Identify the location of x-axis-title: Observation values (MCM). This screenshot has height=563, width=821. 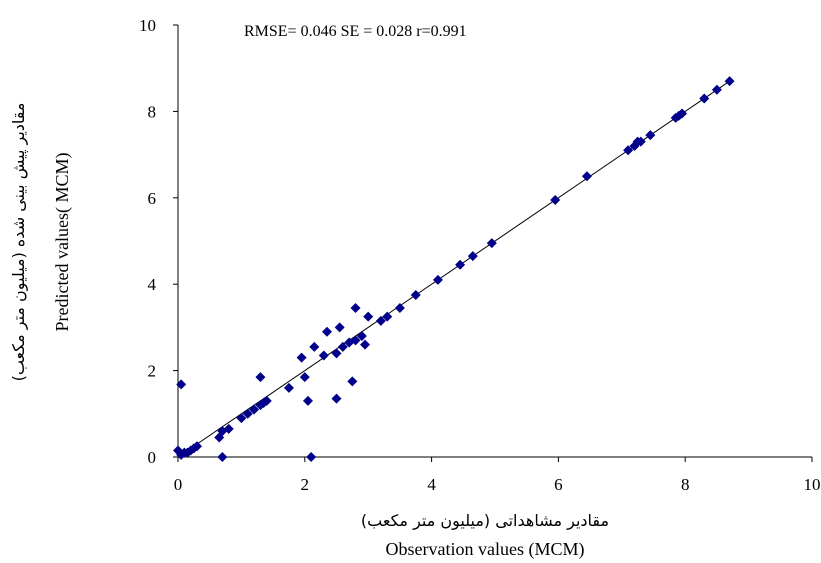
(485, 549).